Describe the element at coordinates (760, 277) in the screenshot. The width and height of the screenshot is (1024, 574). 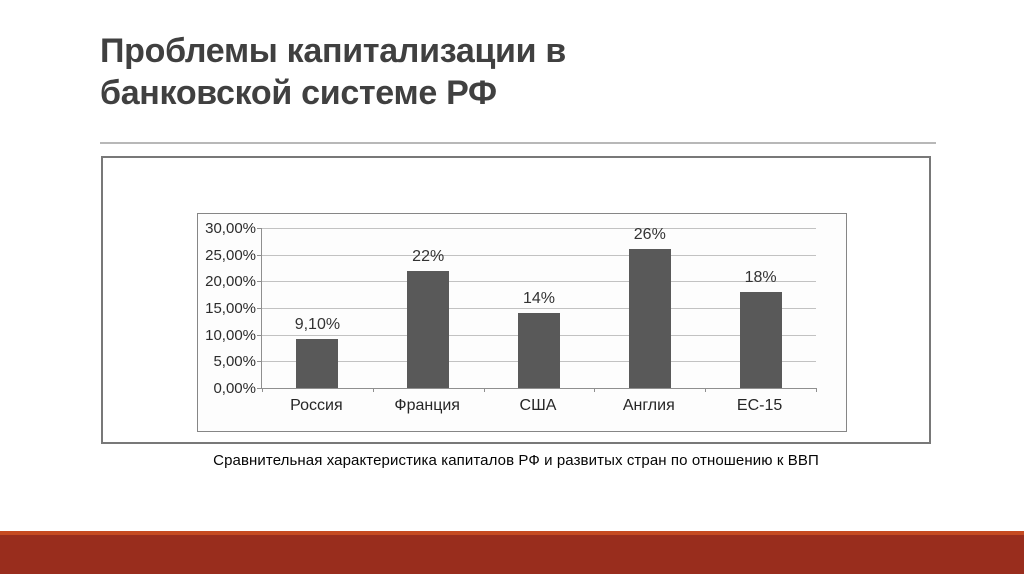
I see `bar-value-label: 18%` at that location.